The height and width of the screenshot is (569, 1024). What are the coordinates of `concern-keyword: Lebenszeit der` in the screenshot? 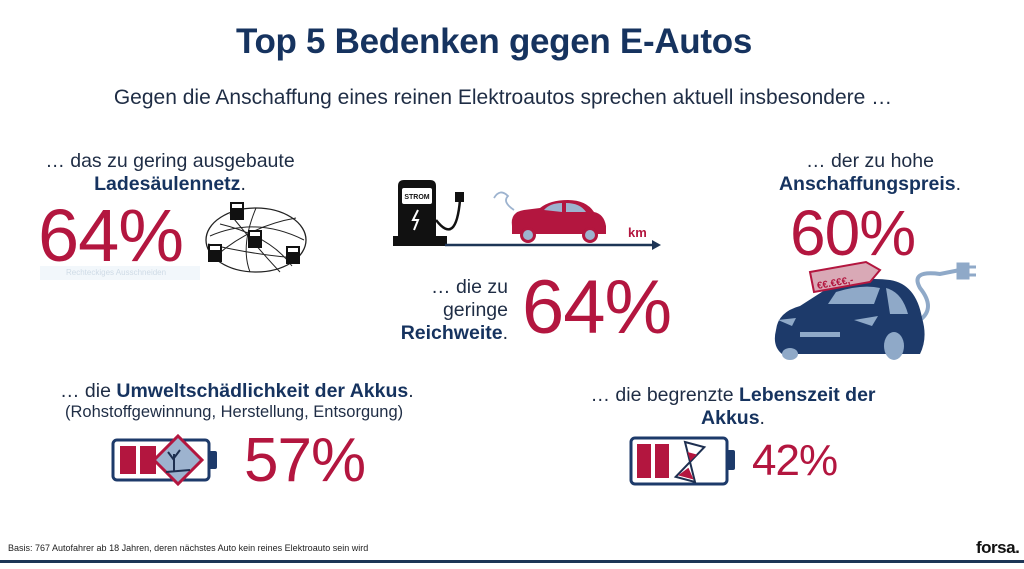 It's located at (807, 395).